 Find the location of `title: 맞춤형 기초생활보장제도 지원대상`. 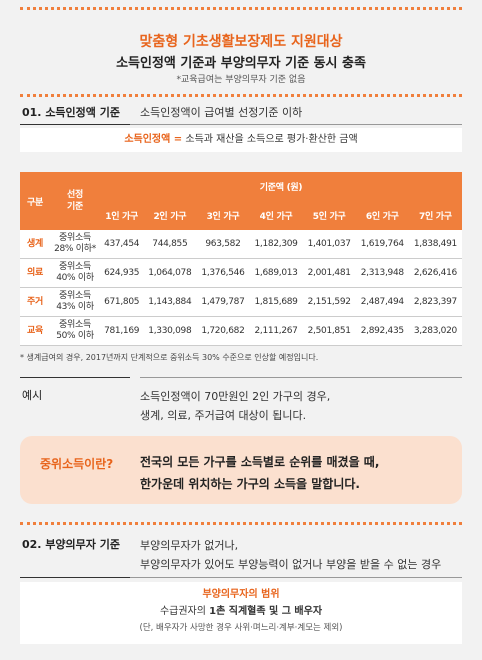

title: 맞춤형 기초생활보장제도 지원대상 is located at coordinates (241, 42).